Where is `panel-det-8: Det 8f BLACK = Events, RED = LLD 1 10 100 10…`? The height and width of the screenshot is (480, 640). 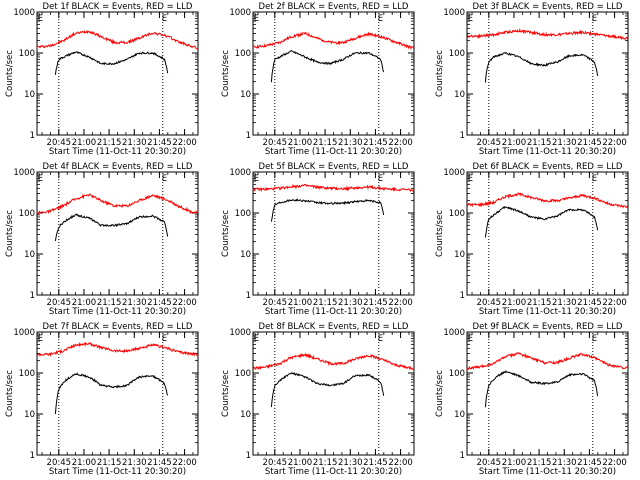
panel-det-8: Det 8f BLACK = Events, RED = LLD 1 10 100 10… is located at coordinates (318, 399).